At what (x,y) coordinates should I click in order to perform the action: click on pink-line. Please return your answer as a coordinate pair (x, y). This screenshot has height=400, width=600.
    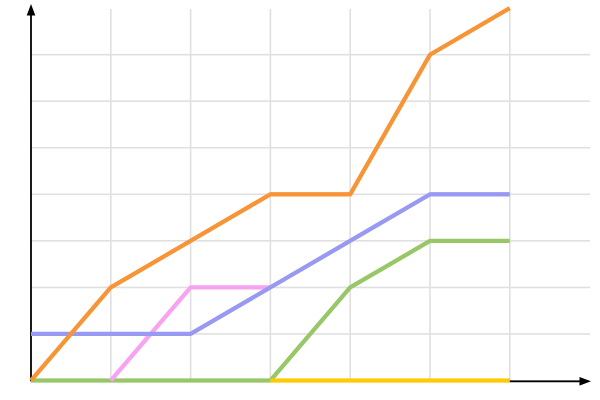
    Looking at the image, I should click on (190, 333).